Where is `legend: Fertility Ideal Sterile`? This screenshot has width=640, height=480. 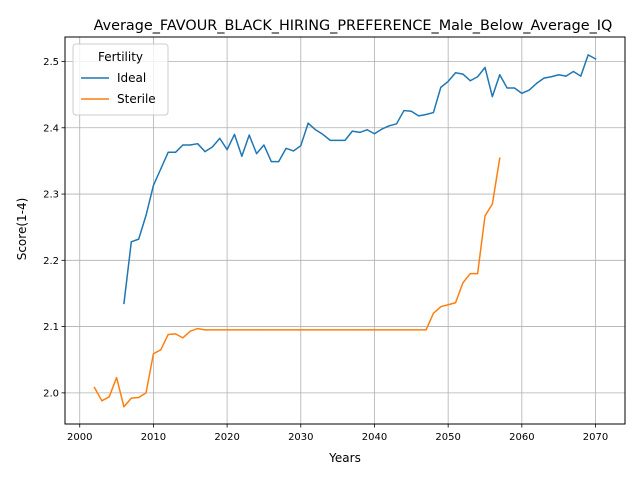 legend: Fertility Ideal Sterile is located at coordinates (120, 79).